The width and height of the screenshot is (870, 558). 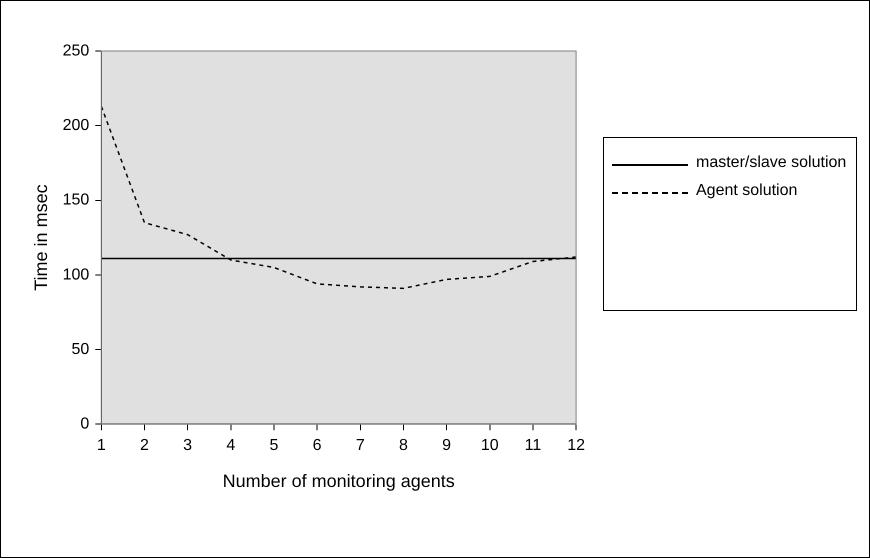 I want to click on x-tick-label: 6, so click(x=317, y=445).